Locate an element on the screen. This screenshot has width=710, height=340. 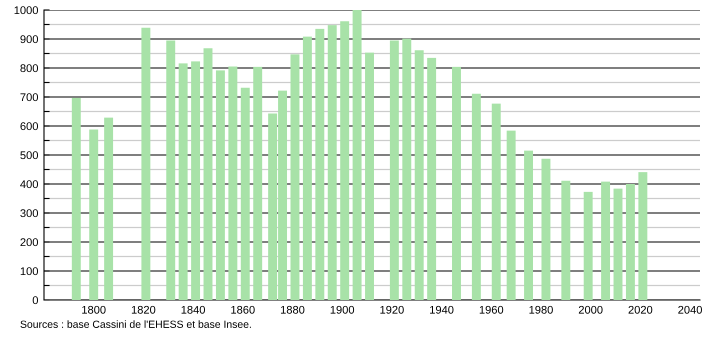
y-tick-label: 600 is located at coordinates (29, 126).